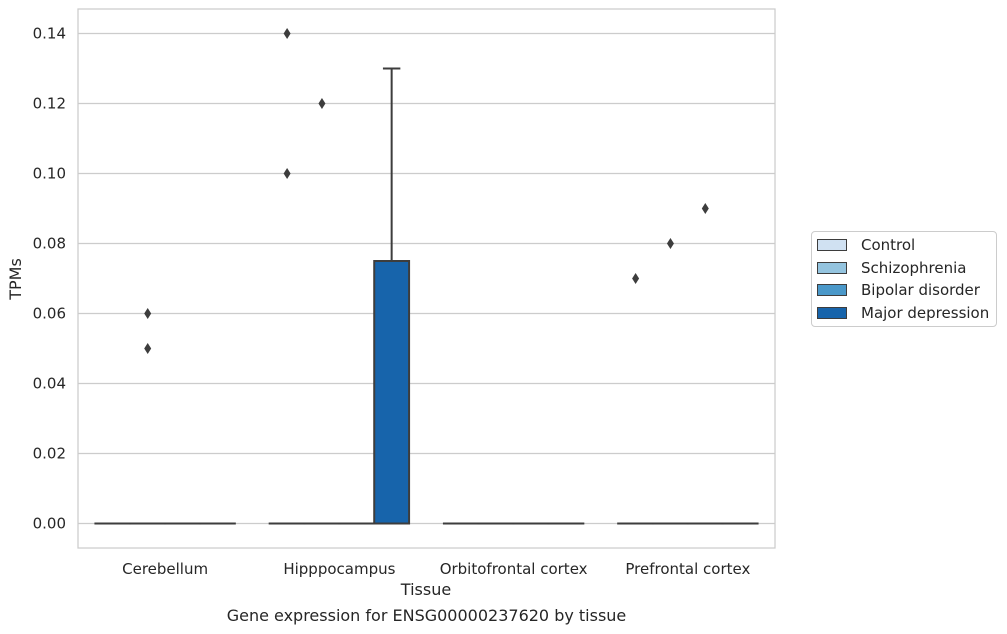  Describe the element at coordinates (920, 290) in the screenshot. I see `legend-label: Bipolar disorder` at that location.